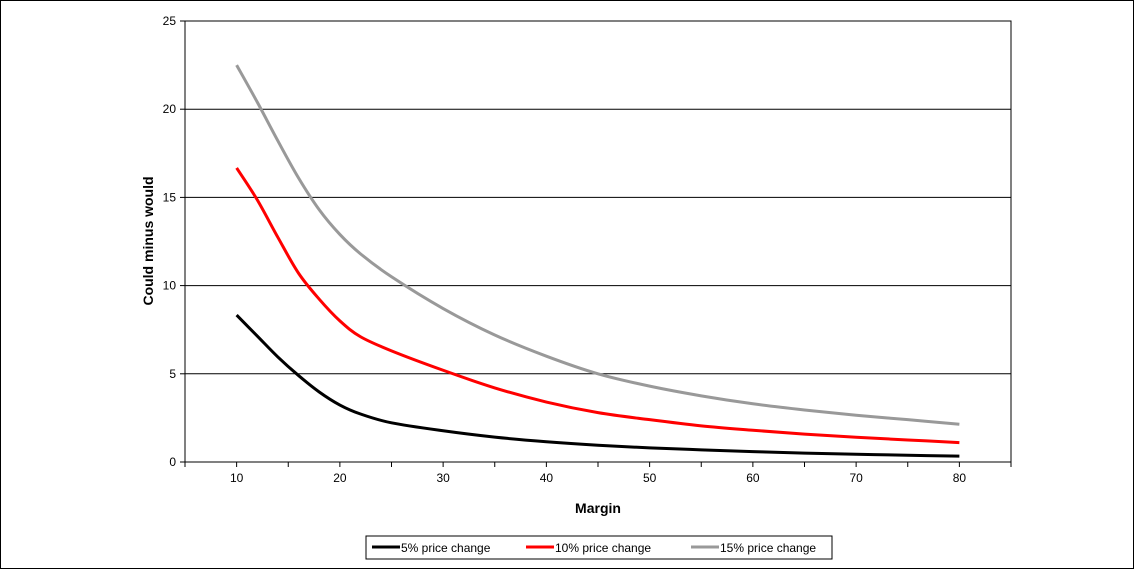  Describe the element at coordinates (547, 478) in the screenshot. I see `x-tick-label-40: 40` at that location.